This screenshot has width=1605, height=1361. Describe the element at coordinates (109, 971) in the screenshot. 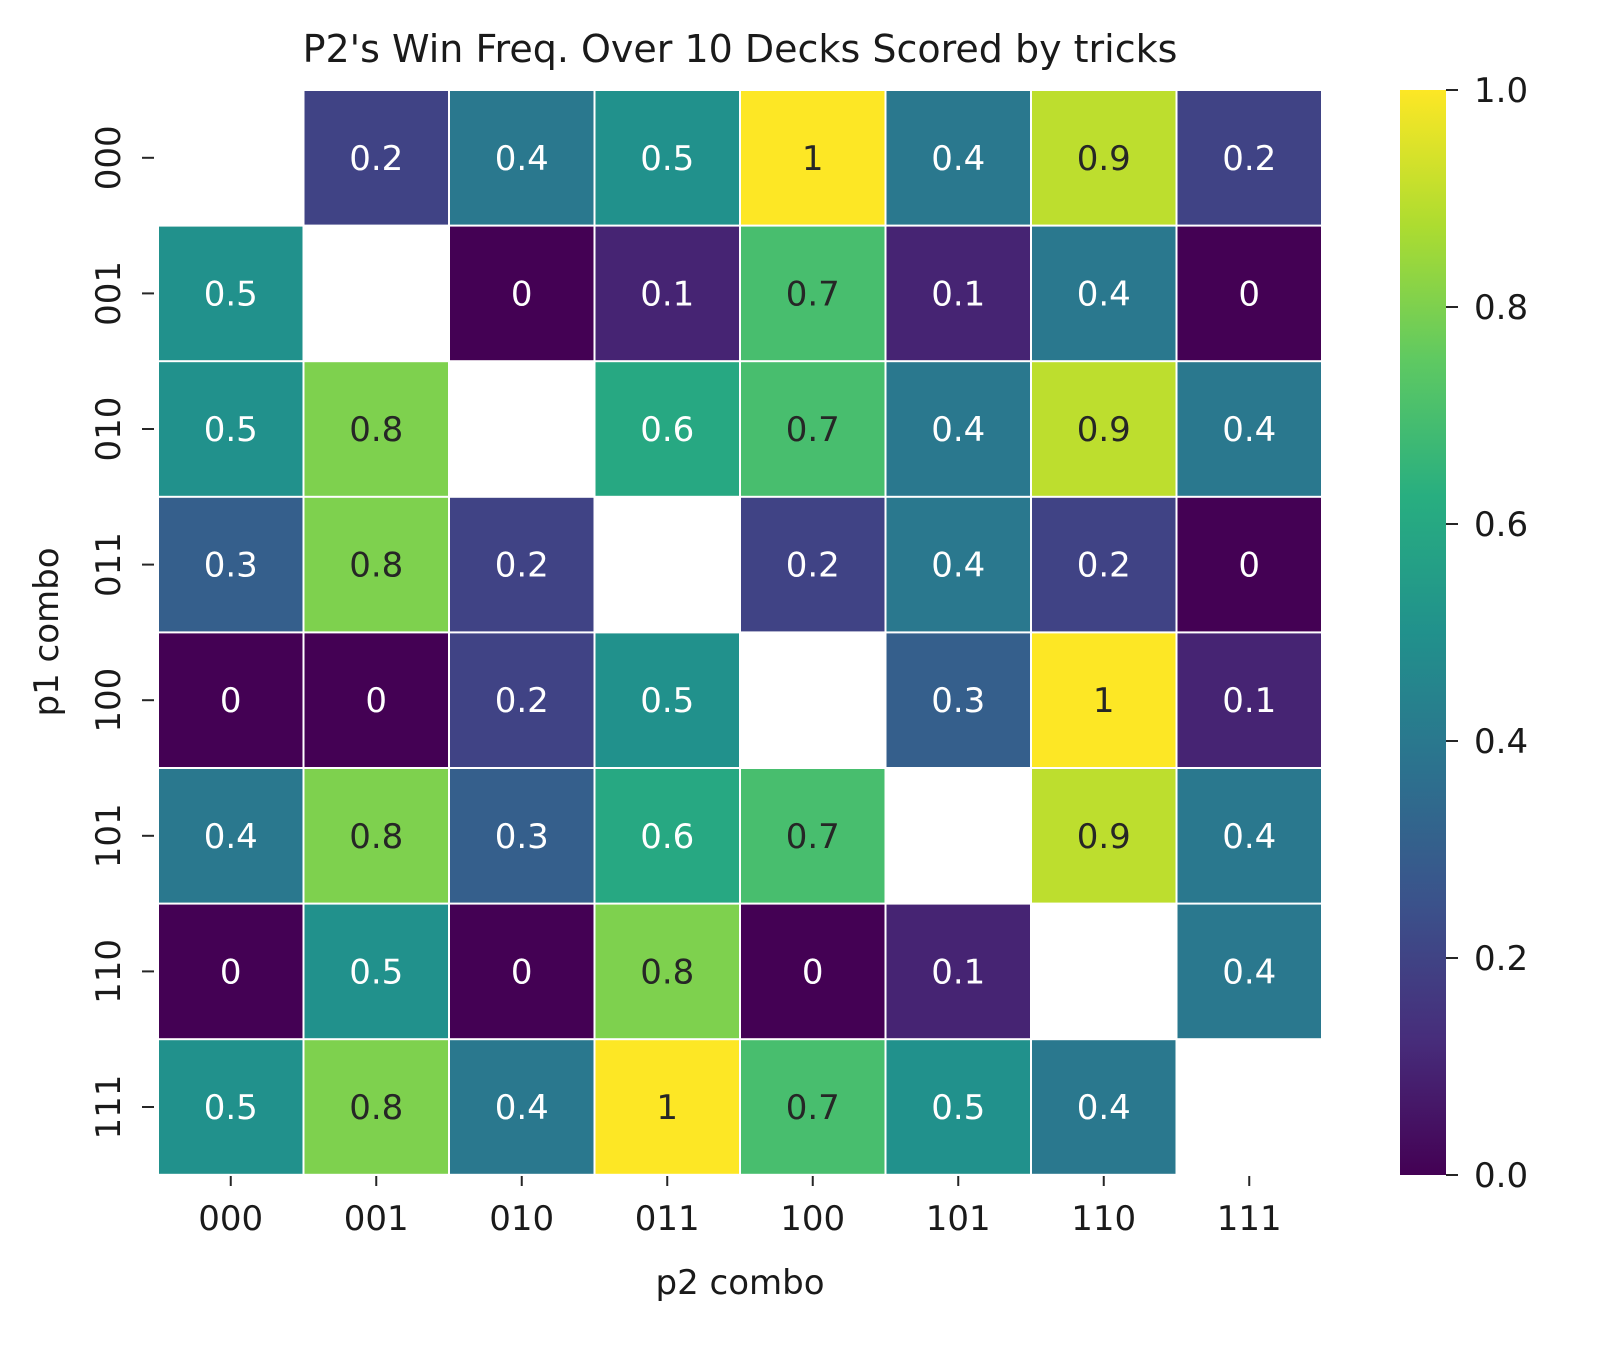

I see `y-tick-label: 110` at that location.